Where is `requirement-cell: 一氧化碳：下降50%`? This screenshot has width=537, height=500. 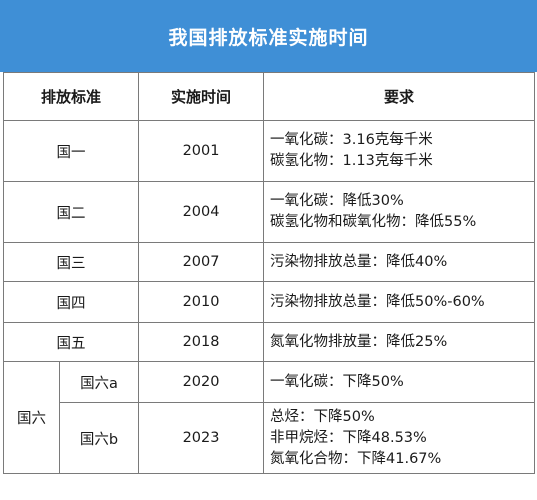
requirement-cell: 一氧化碳：下降50% is located at coordinates (399, 382).